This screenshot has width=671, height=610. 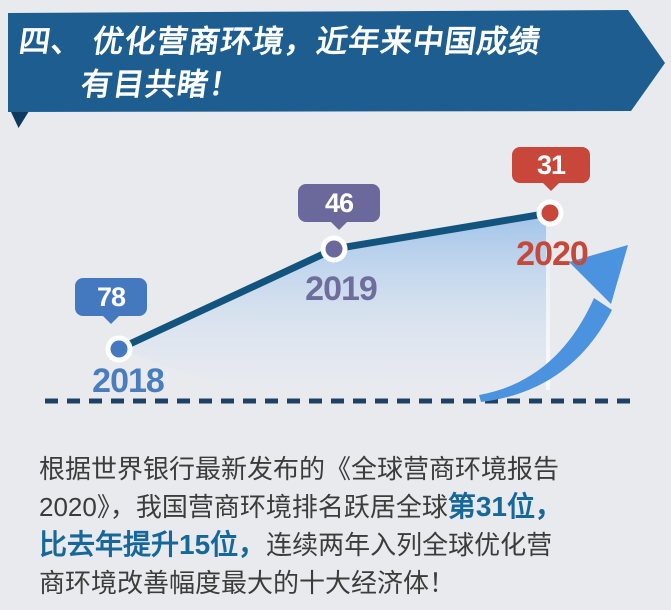 I want to click on rank-callout-2018: 78, so click(x=111, y=301).